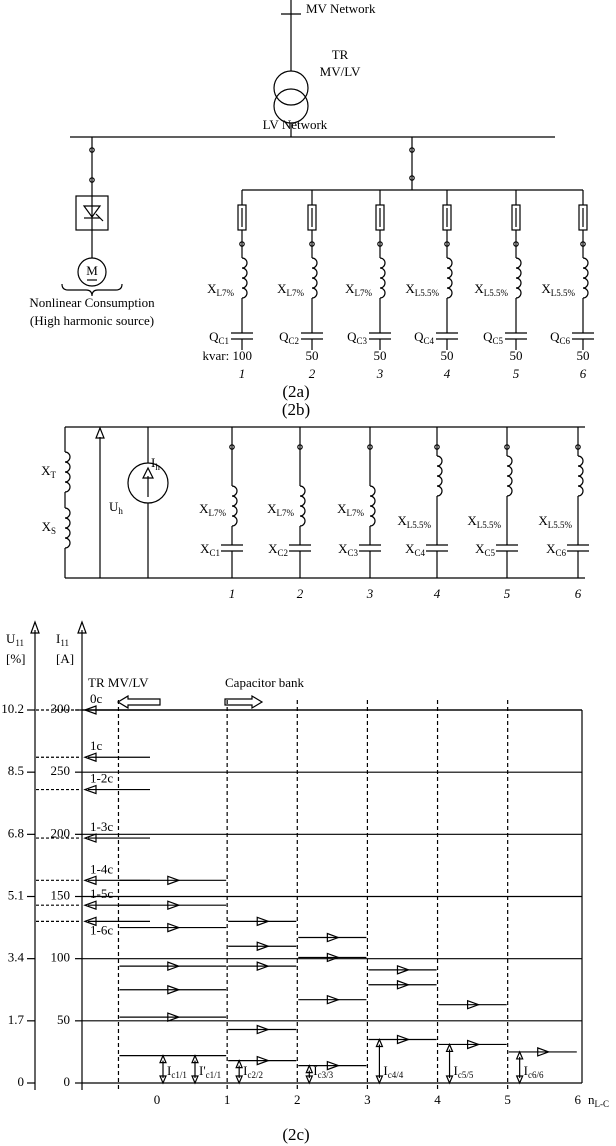 This screenshot has height=1146, width=616. I want to click on motor, so click(92, 272).